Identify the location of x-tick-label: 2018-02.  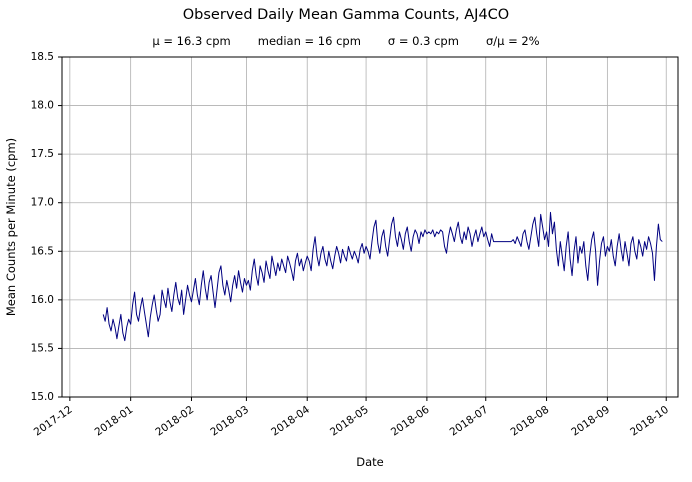
(174, 421).